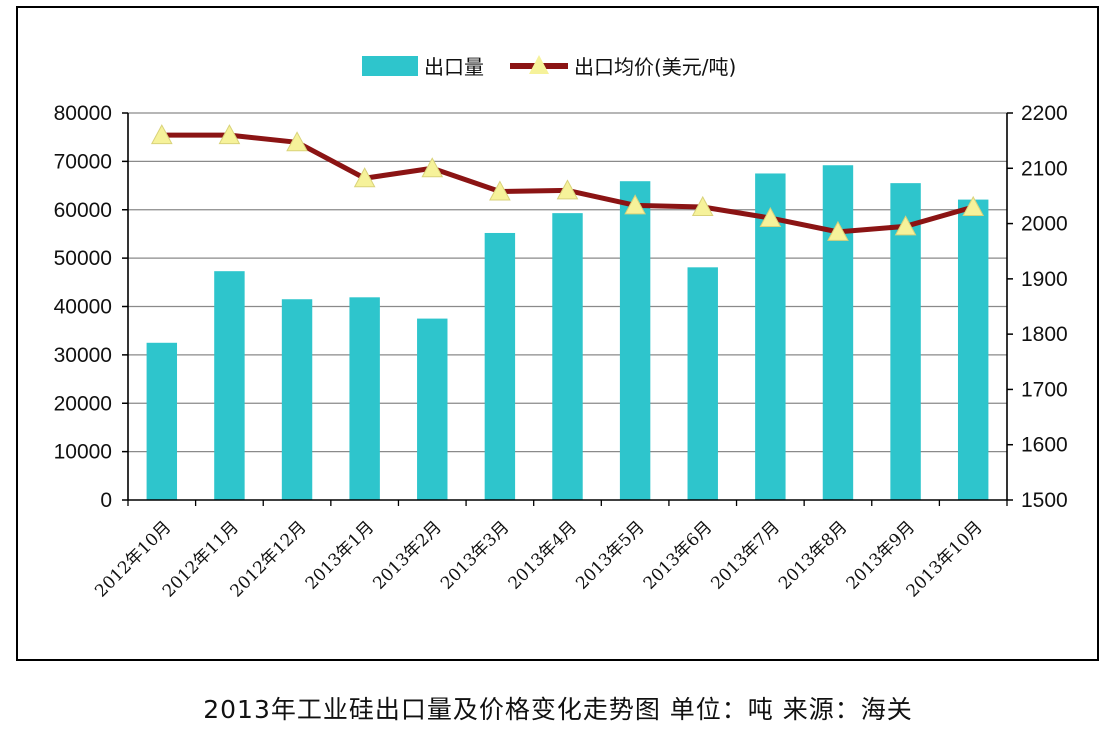 Image resolution: width=1116 pixels, height=750 pixels. I want to click on left-tick-label: 40000, so click(83, 307).